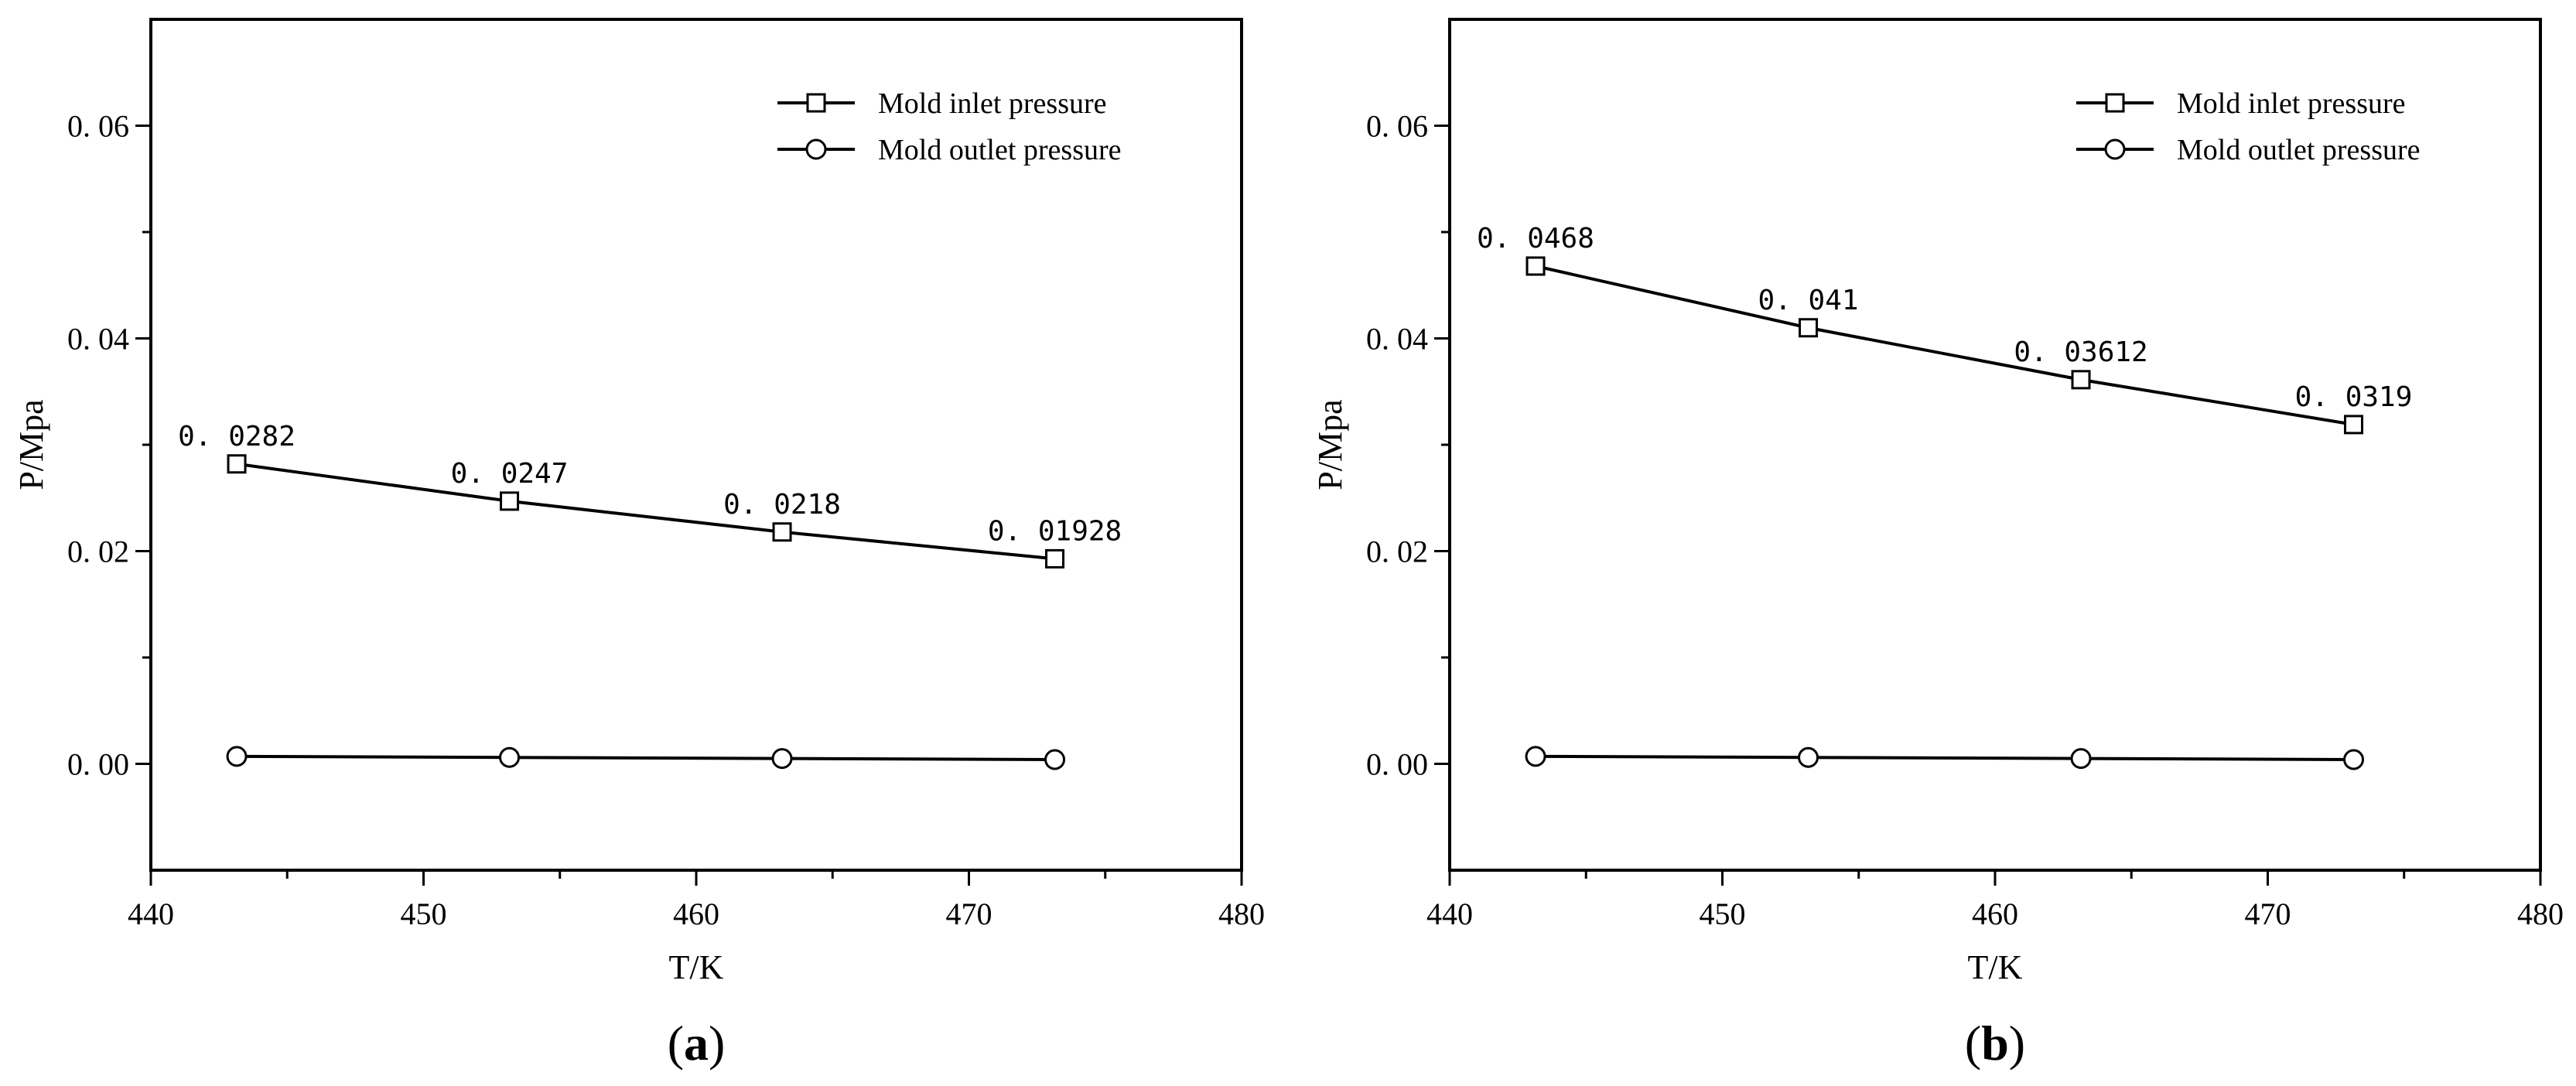 Image resolution: width=2576 pixels, height=1086 pixels. What do you see at coordinates (697, 1043) in the screenshot?
I see `panel-label: (a)` at bounding box center [697, 1043].